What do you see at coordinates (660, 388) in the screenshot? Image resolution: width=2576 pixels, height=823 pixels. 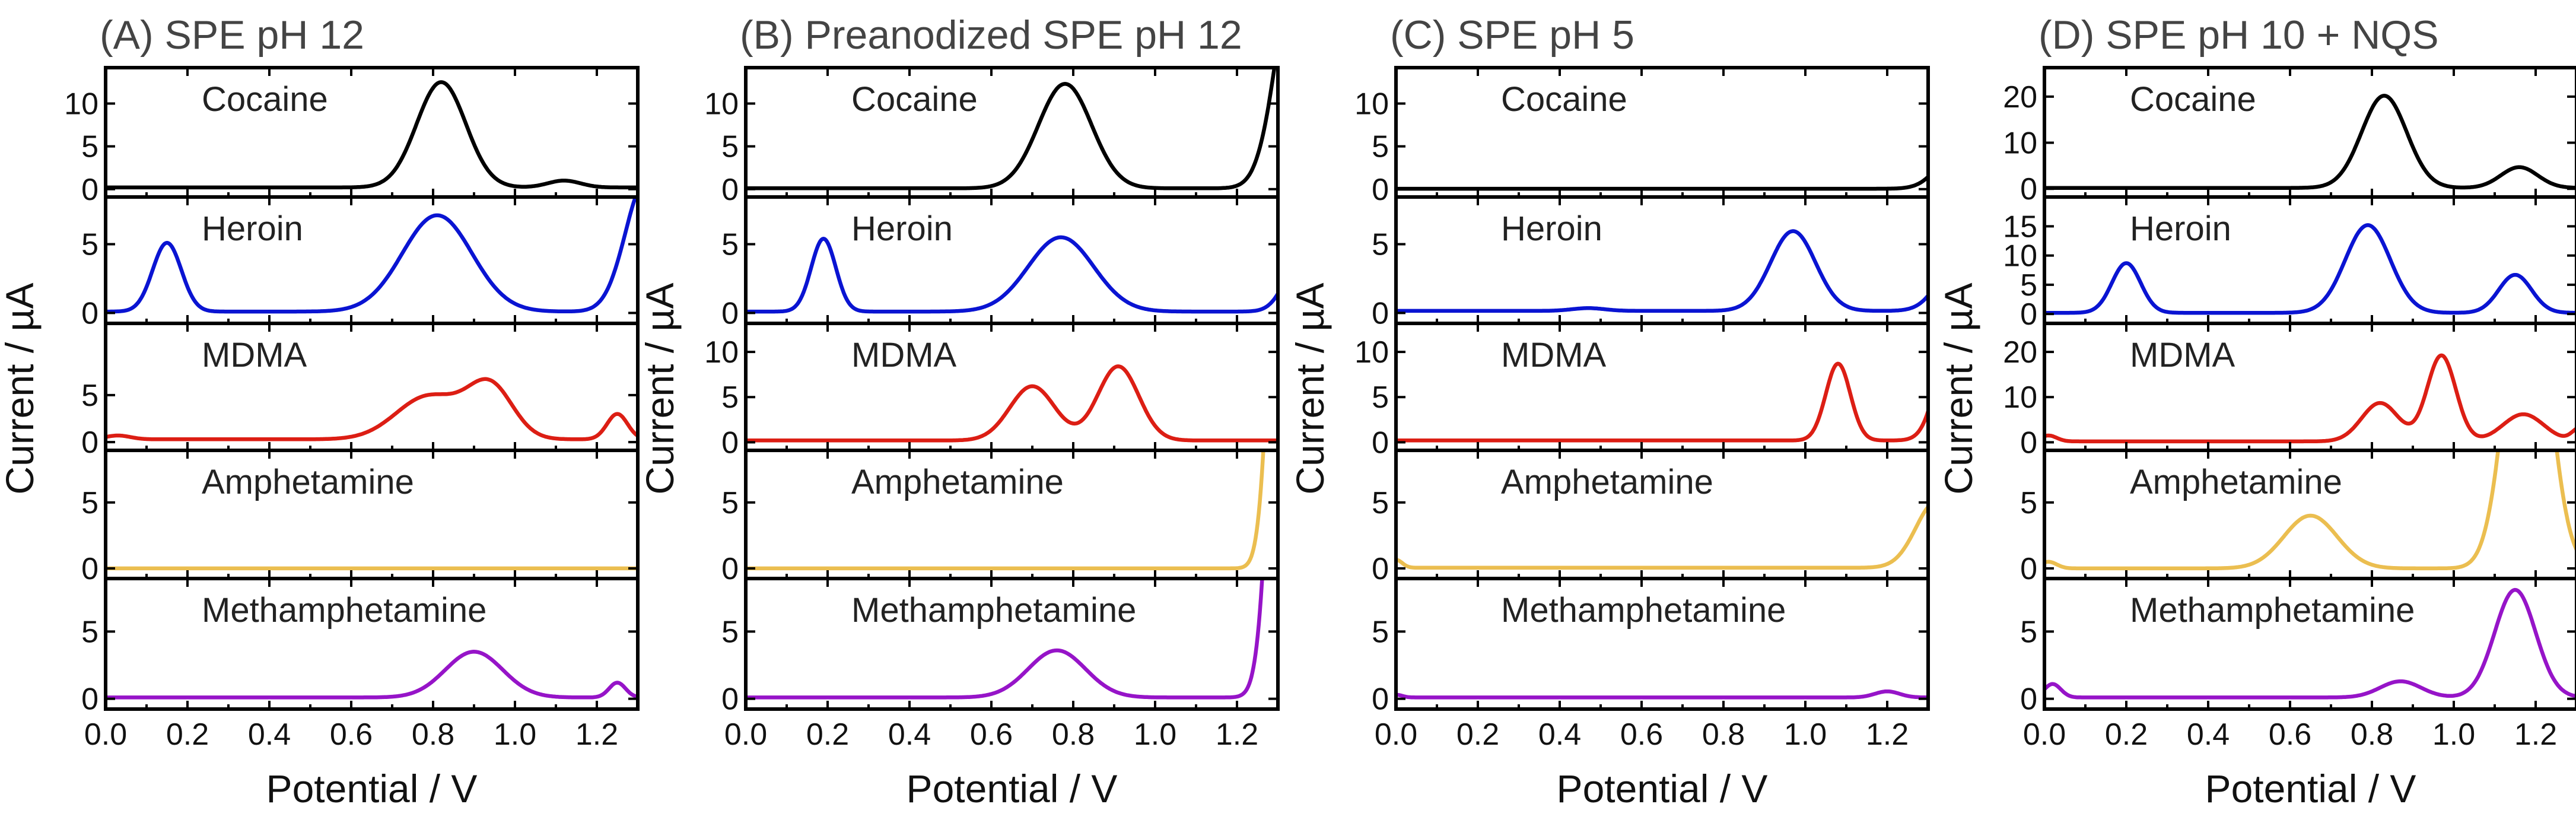 I see `panel-b-y-axis-label: Current / µA` at bounding box center [660, 388].